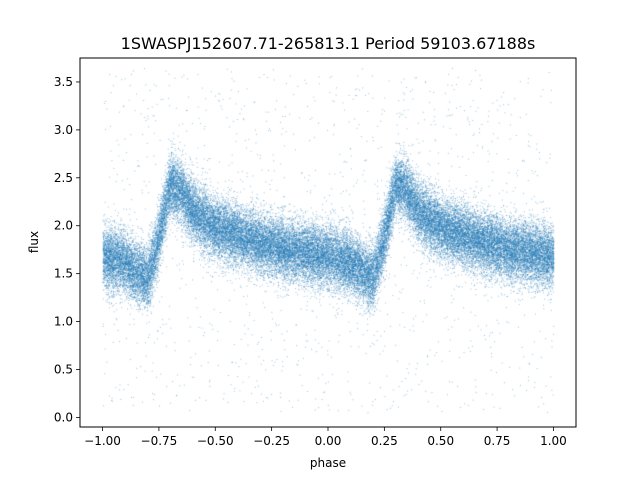 The image size is (640, 484). I want to click on y-tick-label: 1.0, so click(63, 322).